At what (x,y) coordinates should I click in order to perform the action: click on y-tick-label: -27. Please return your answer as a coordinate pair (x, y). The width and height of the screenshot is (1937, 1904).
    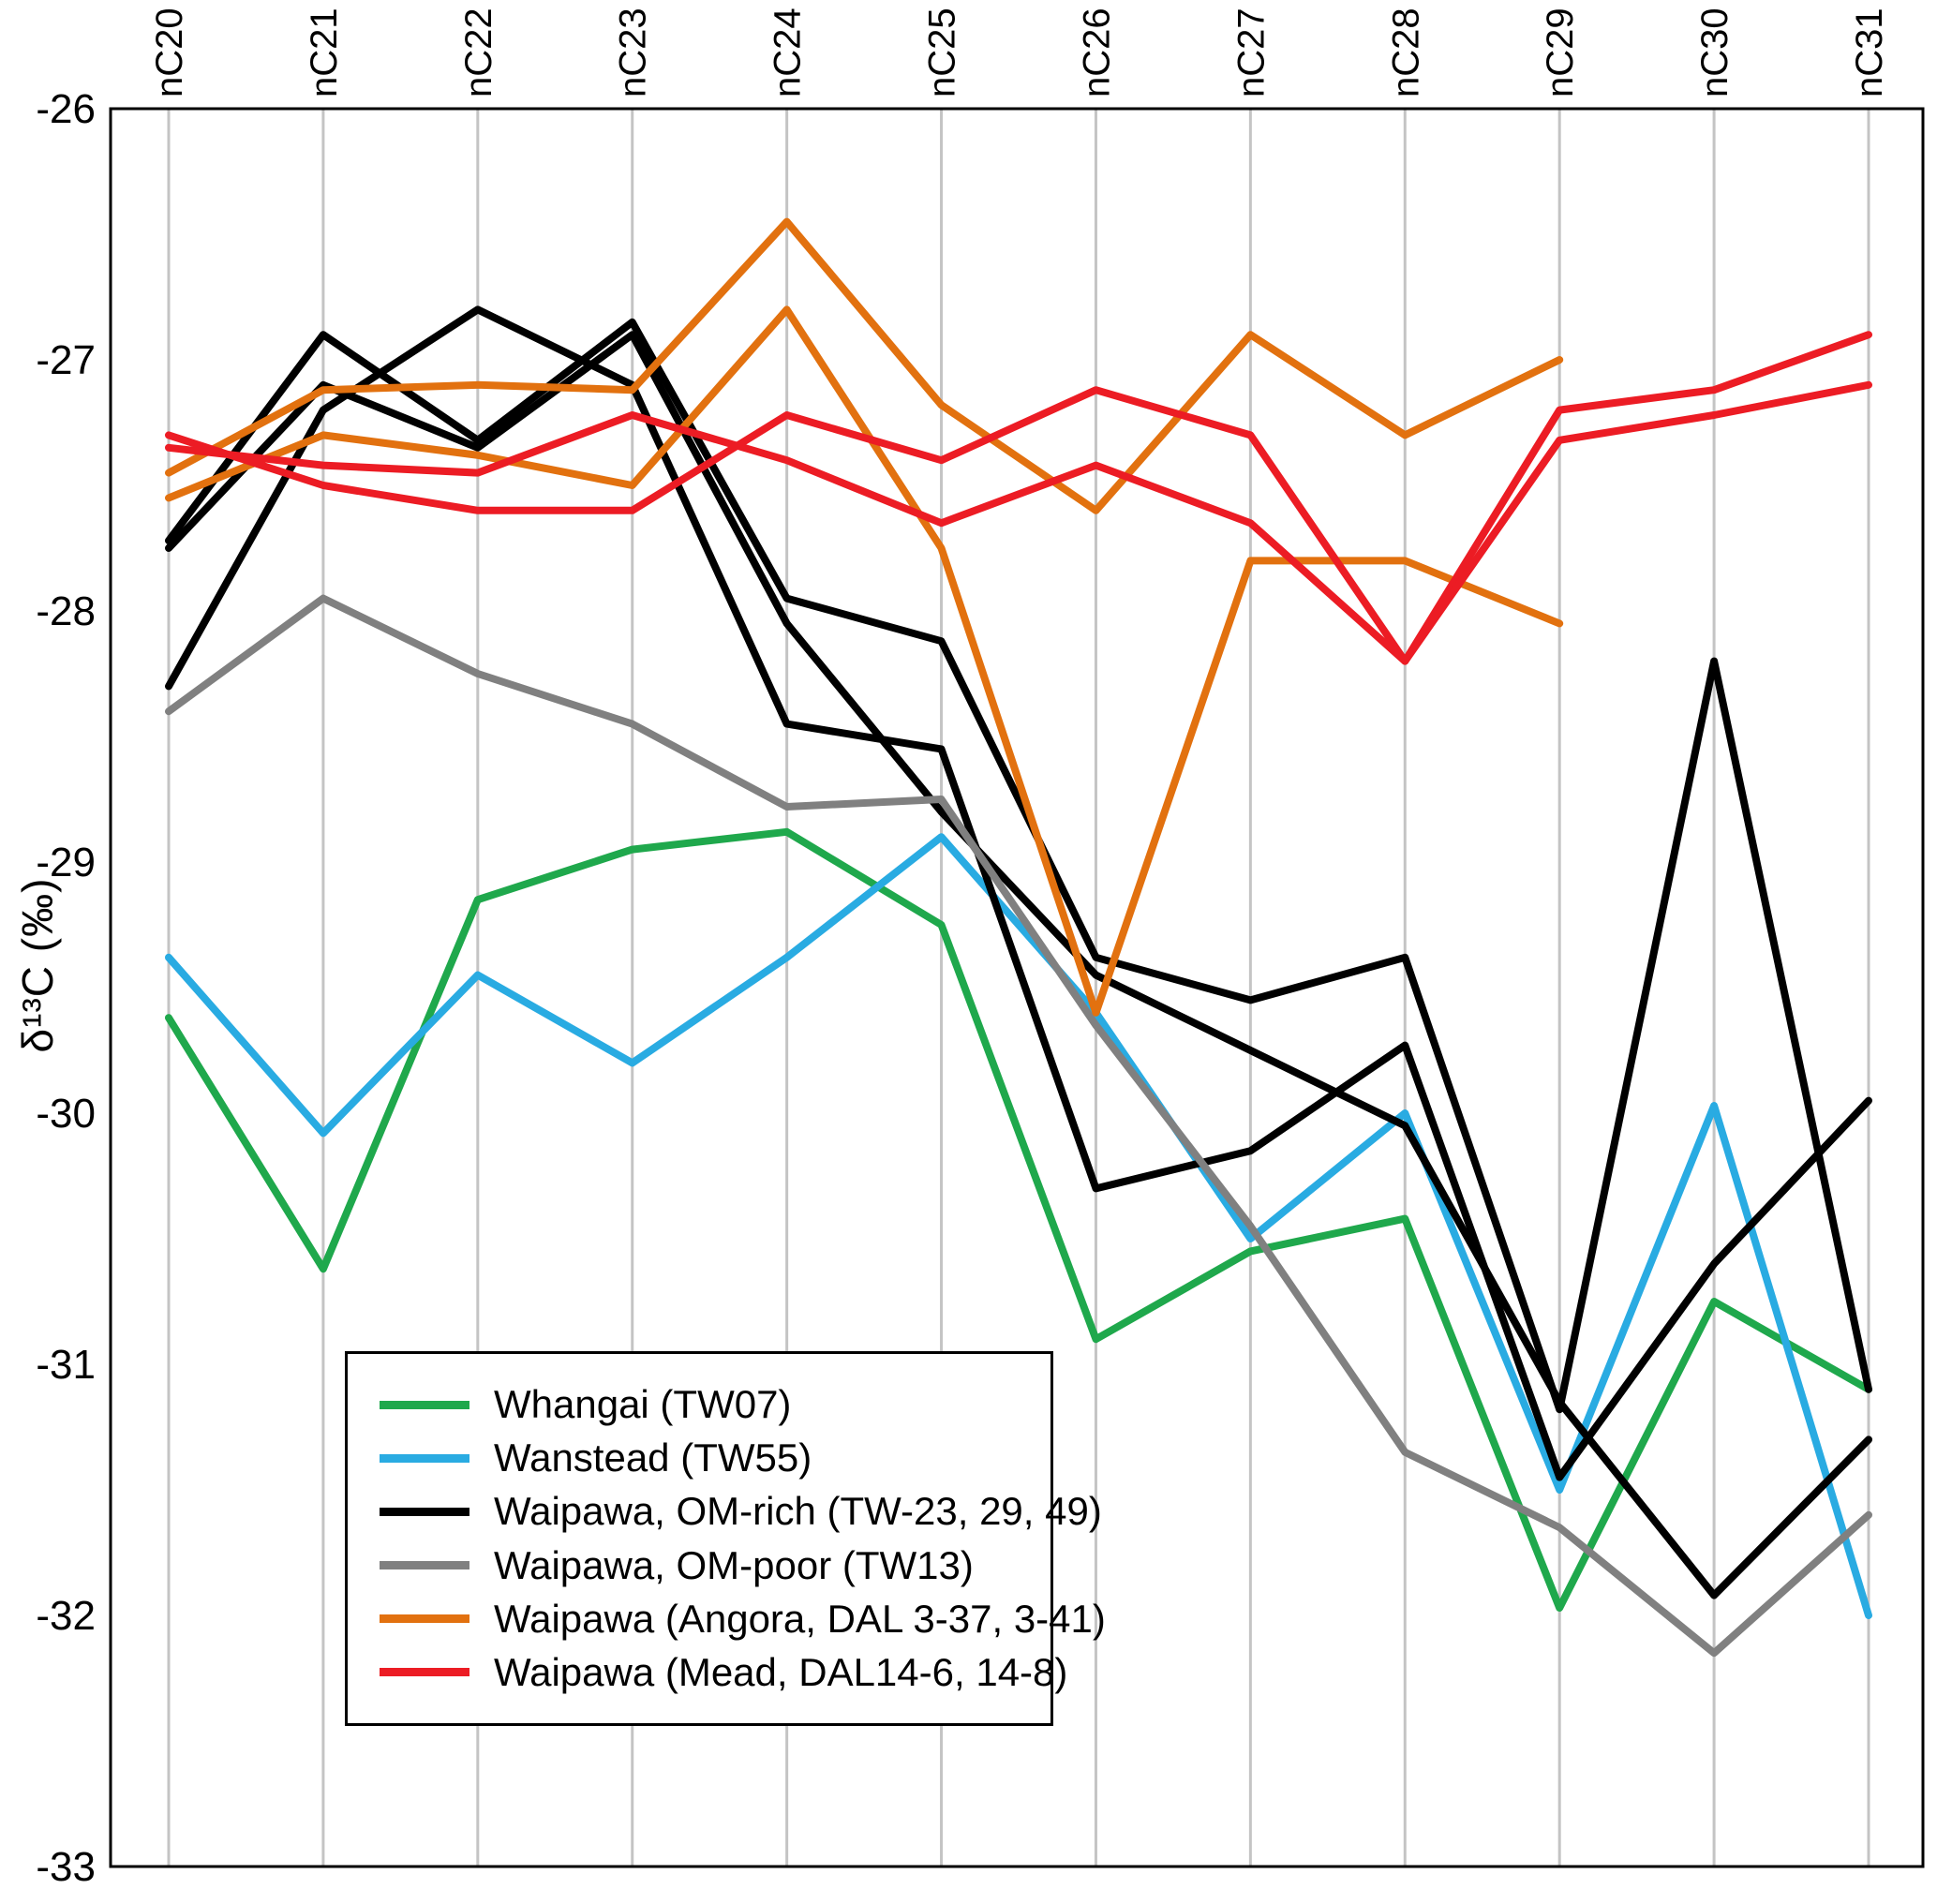
    Looking at the image, I should click on (66, 360).